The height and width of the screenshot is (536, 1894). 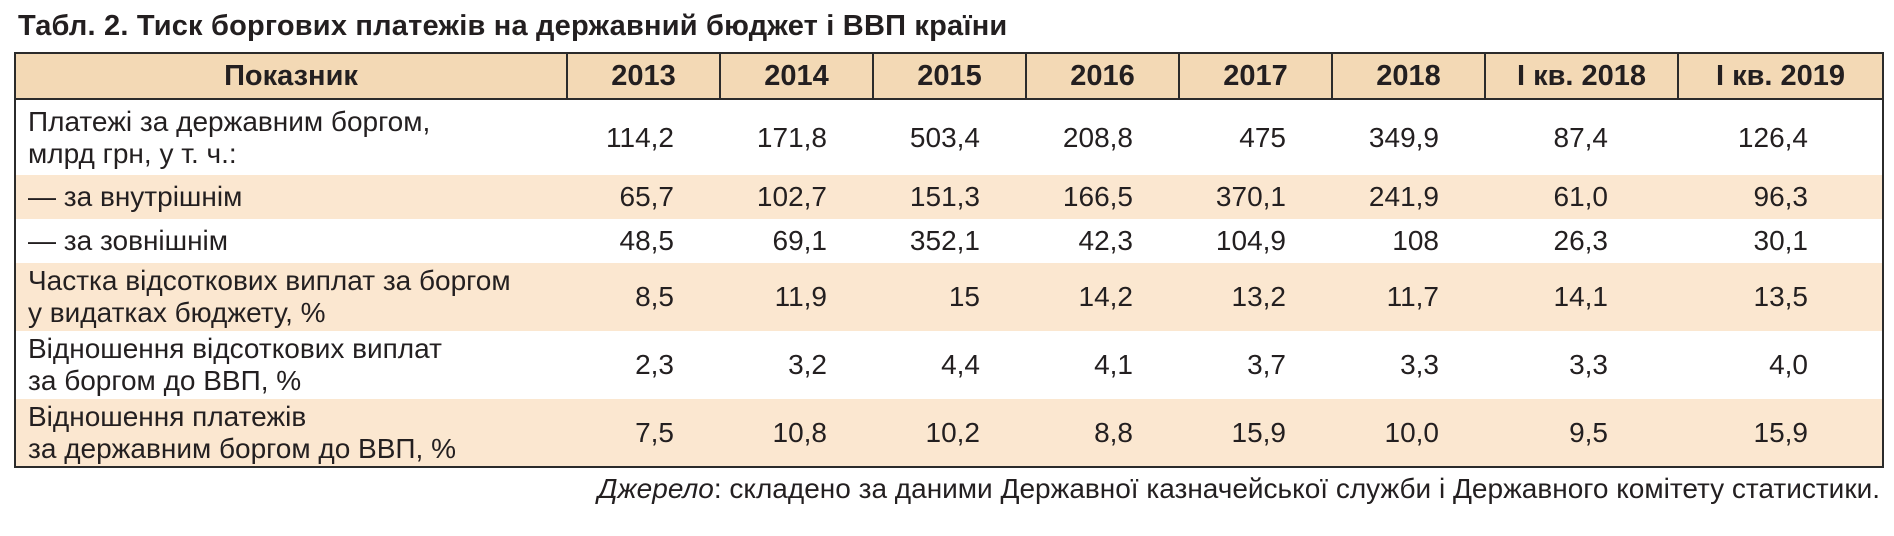 What do you see at coordinates (654, 432) in the screenshot?
I see `value-cell: 7,5` at bounding box center [654, 432].